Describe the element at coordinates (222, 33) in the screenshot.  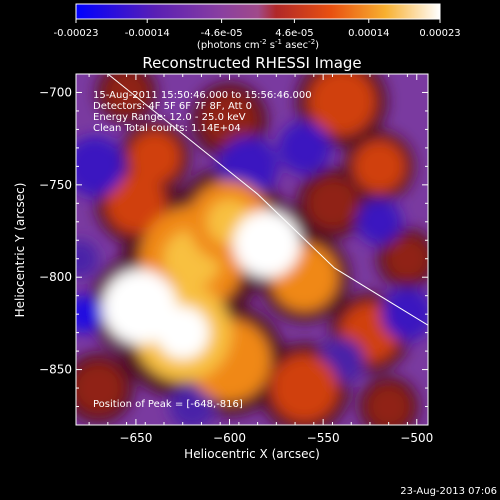
I see `colorbar-tick-label: -4.6e-05` at that location.